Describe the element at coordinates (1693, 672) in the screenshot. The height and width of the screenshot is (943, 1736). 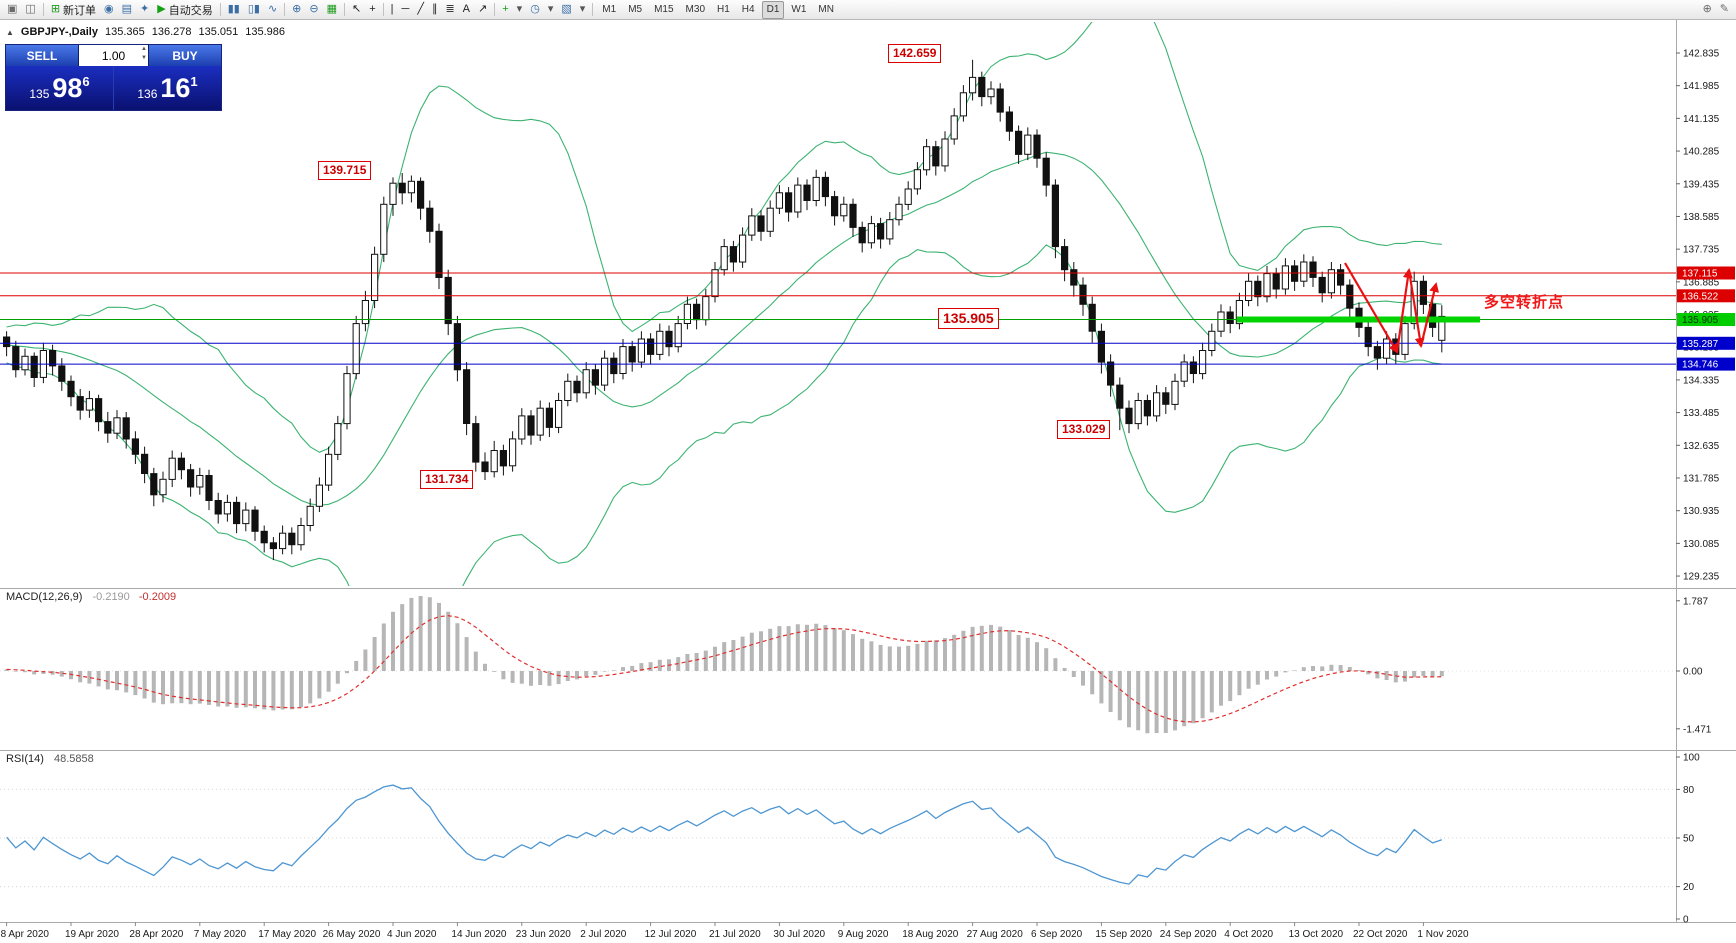
I see `svg-text: 0.00` at that location.